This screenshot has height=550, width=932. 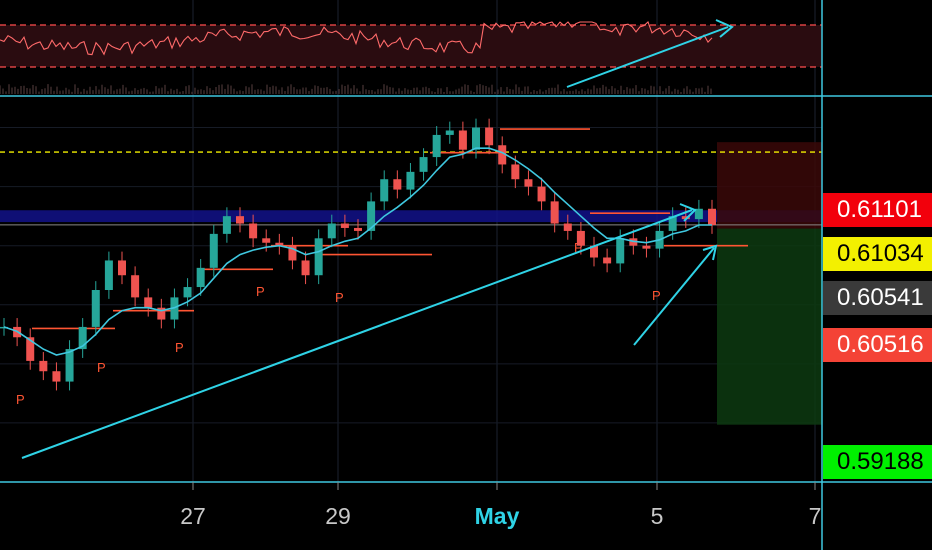 I want to click on oscillator-arrowhead, so click(x=724, y=28).